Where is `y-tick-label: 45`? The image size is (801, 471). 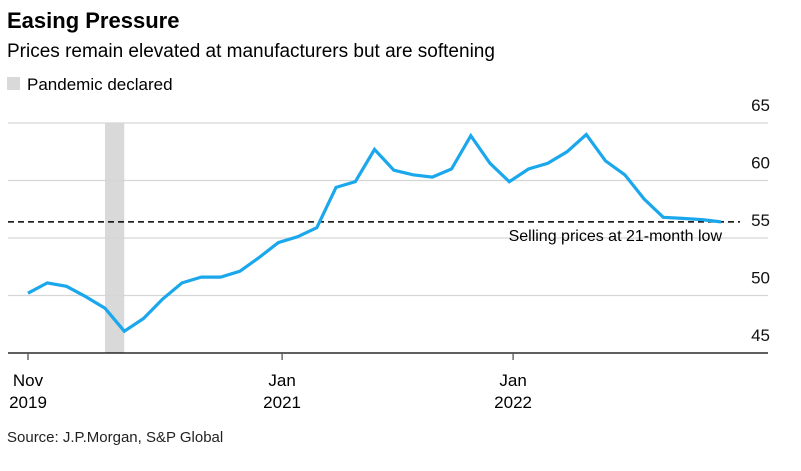 y-tick-label: 45 is located at coordinates (760, 335).